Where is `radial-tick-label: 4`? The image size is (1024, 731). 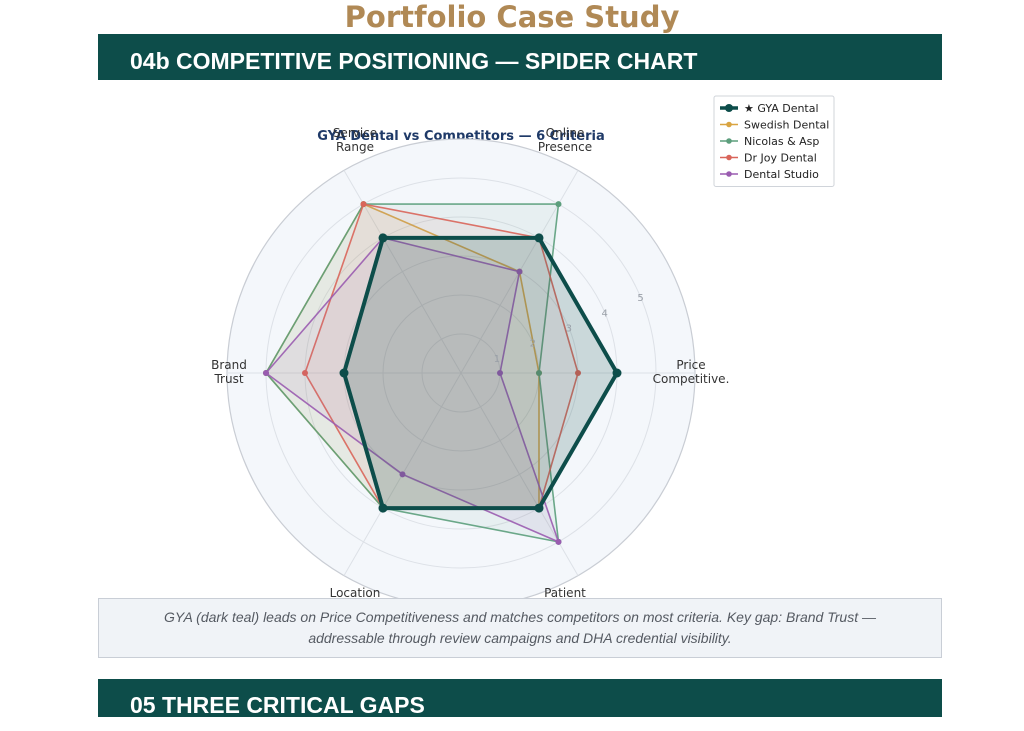
radial-tick-label: 4 is located at coordinates (604, 313).